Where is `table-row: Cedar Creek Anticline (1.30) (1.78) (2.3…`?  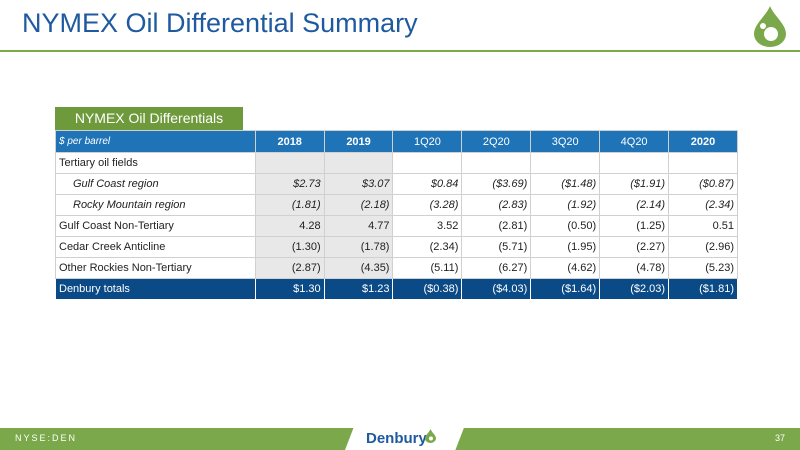
table-row: Cedar Creek Anticline (1.30) (1.78) (2.3… is located at coordinates (396, 247).